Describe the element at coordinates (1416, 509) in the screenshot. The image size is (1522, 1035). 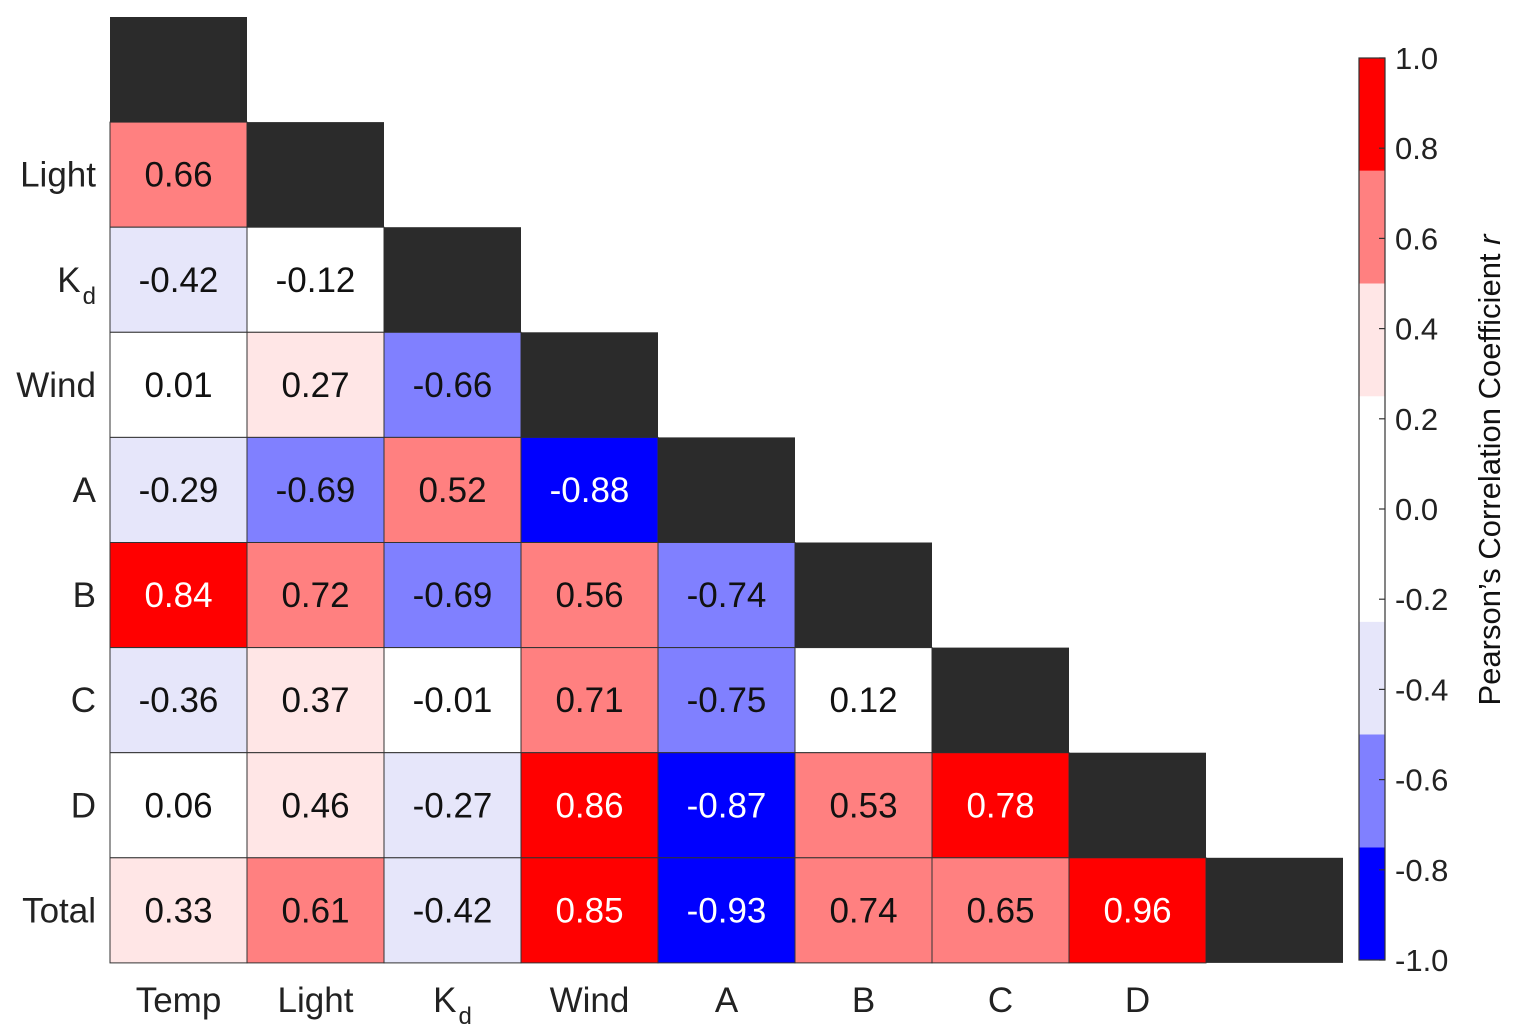
I see `colorbar-tick-label: 0.0` at that location.